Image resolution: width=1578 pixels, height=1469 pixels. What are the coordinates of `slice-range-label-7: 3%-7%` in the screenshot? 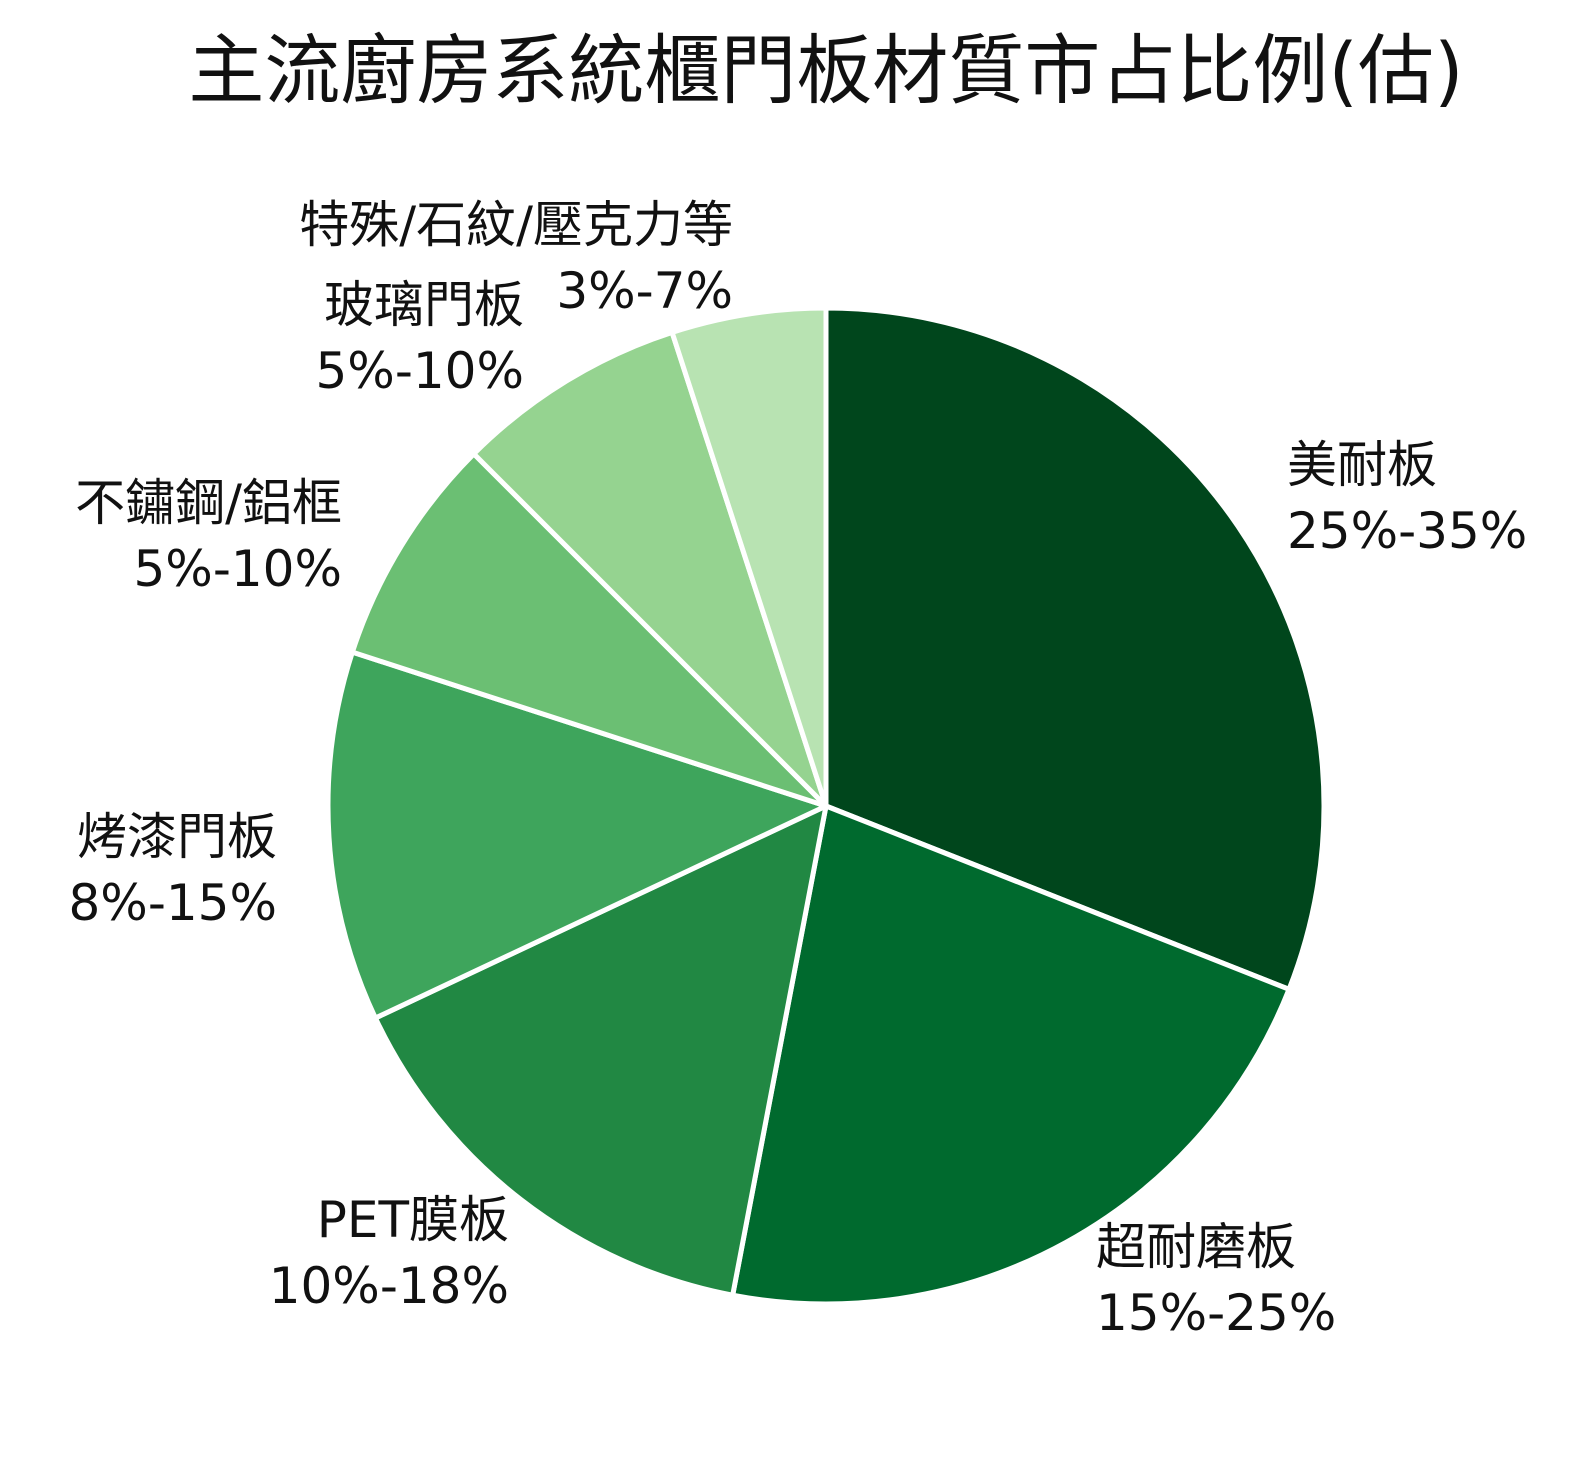 It's located at (644, 291).